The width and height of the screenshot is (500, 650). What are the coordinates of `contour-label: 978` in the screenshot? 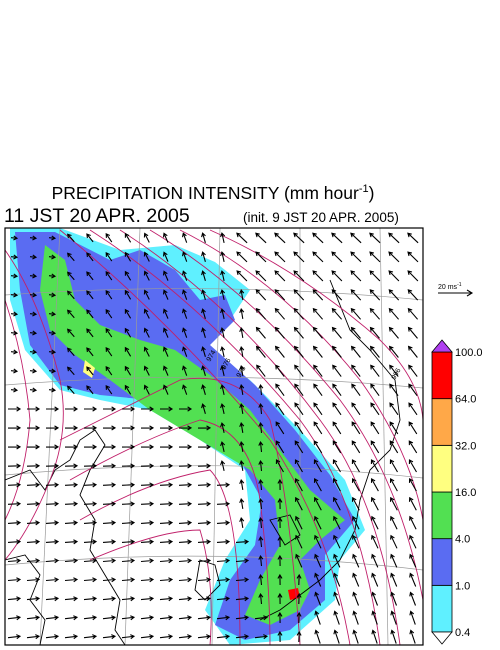 It's located at (242, 372).